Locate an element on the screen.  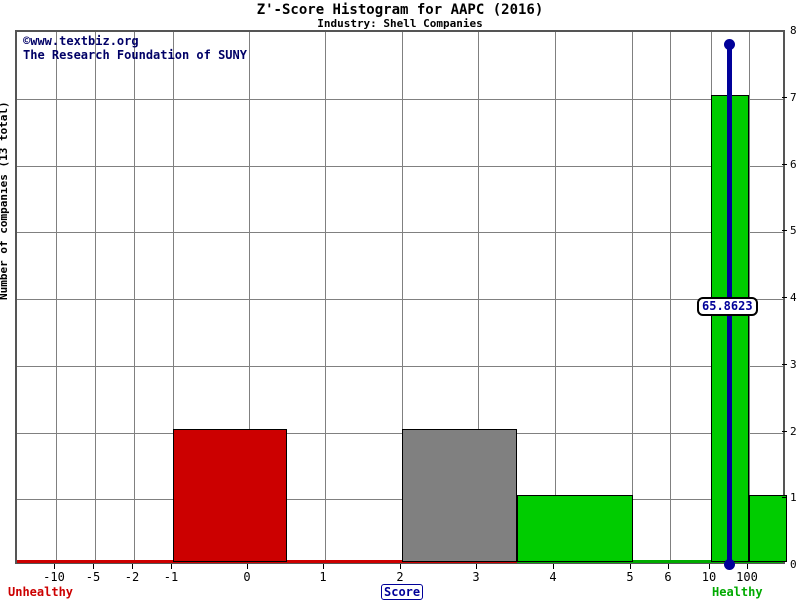
ytick-label-3: 3 is located at coordinates (793, 364).